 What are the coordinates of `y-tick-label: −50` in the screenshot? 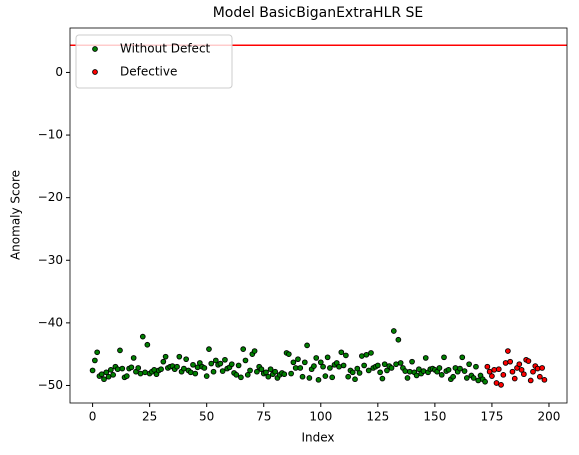 It's located at (50, 385).